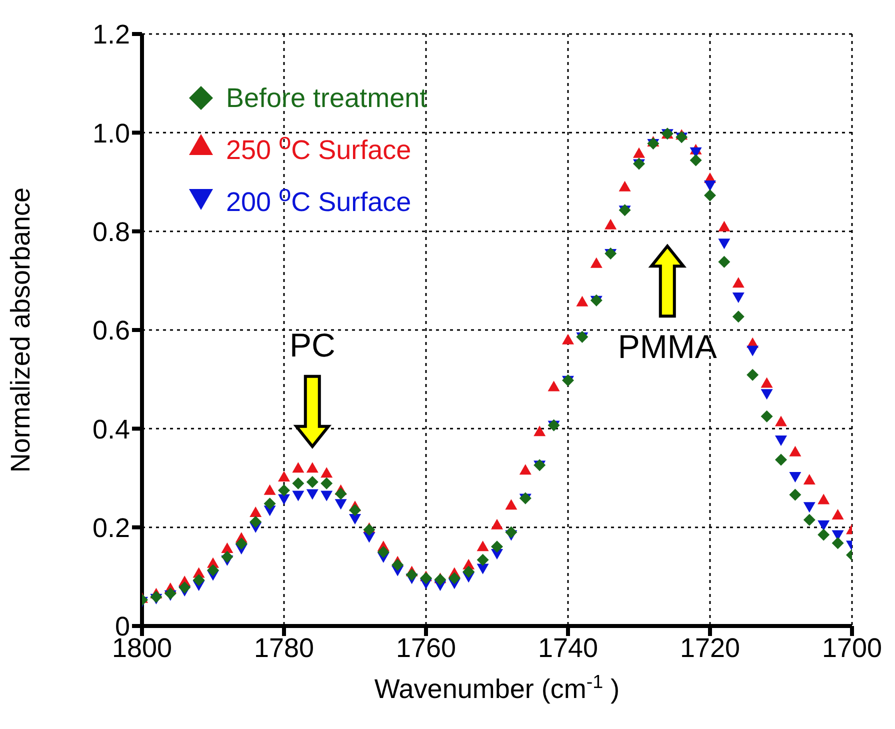 The image size is (895, 729). I want to click on annotation: PC, so click(312, 345).